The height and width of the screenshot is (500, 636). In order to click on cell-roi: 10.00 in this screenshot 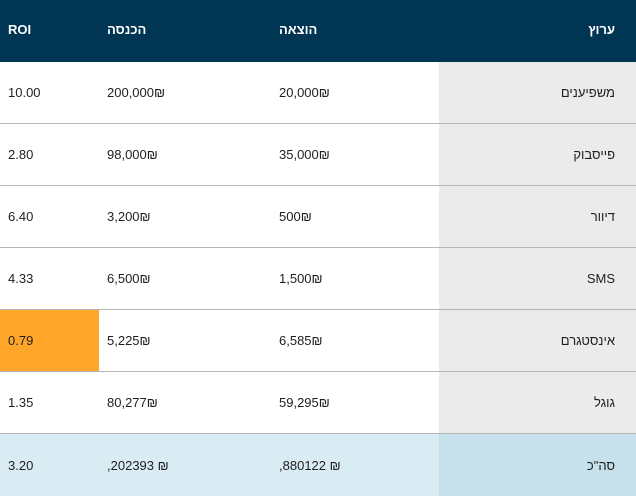, I will do `click(24, 92)`.